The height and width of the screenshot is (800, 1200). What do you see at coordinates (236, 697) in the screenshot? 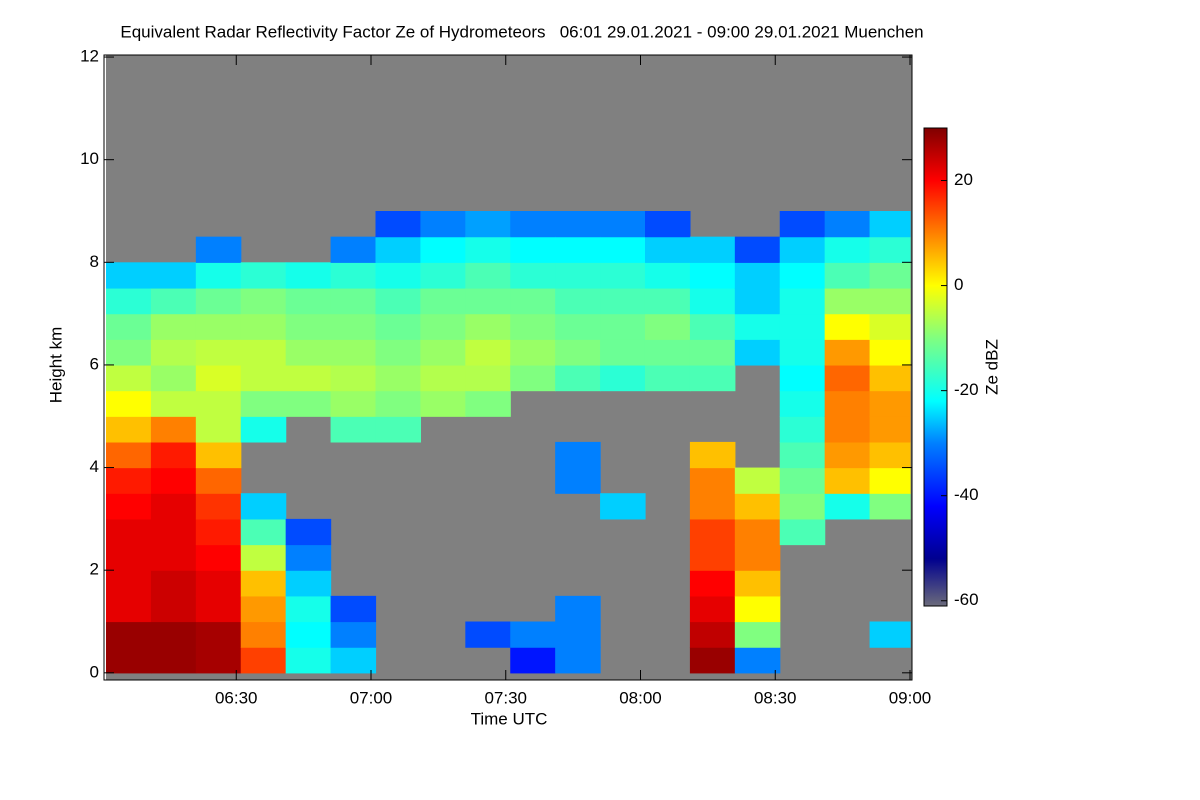
I see `x-tick-label: 06:30` at bounding box center [236, 697].